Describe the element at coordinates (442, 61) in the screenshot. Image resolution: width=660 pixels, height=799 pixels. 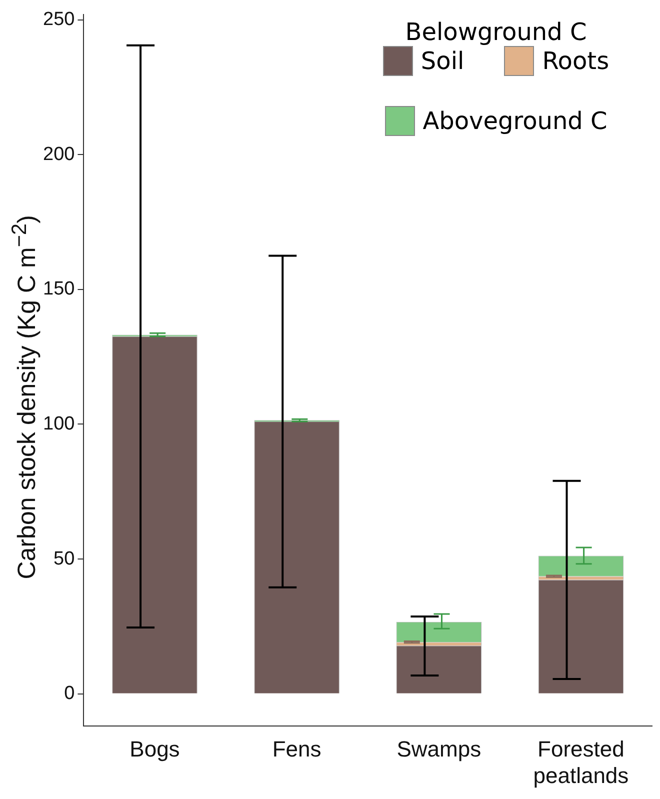
I see `legend-label: Soil` at that location.